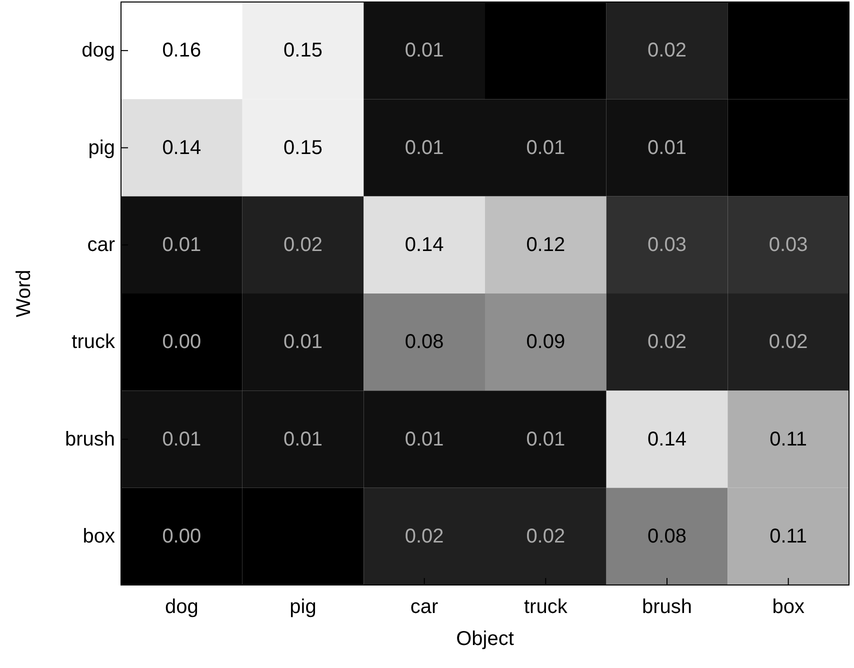 The image size is (854, 668). What do you see at coordinates (89, 439) in the screenshot?
I see `y-tick-label: brush` at bounding box center [89, 439].